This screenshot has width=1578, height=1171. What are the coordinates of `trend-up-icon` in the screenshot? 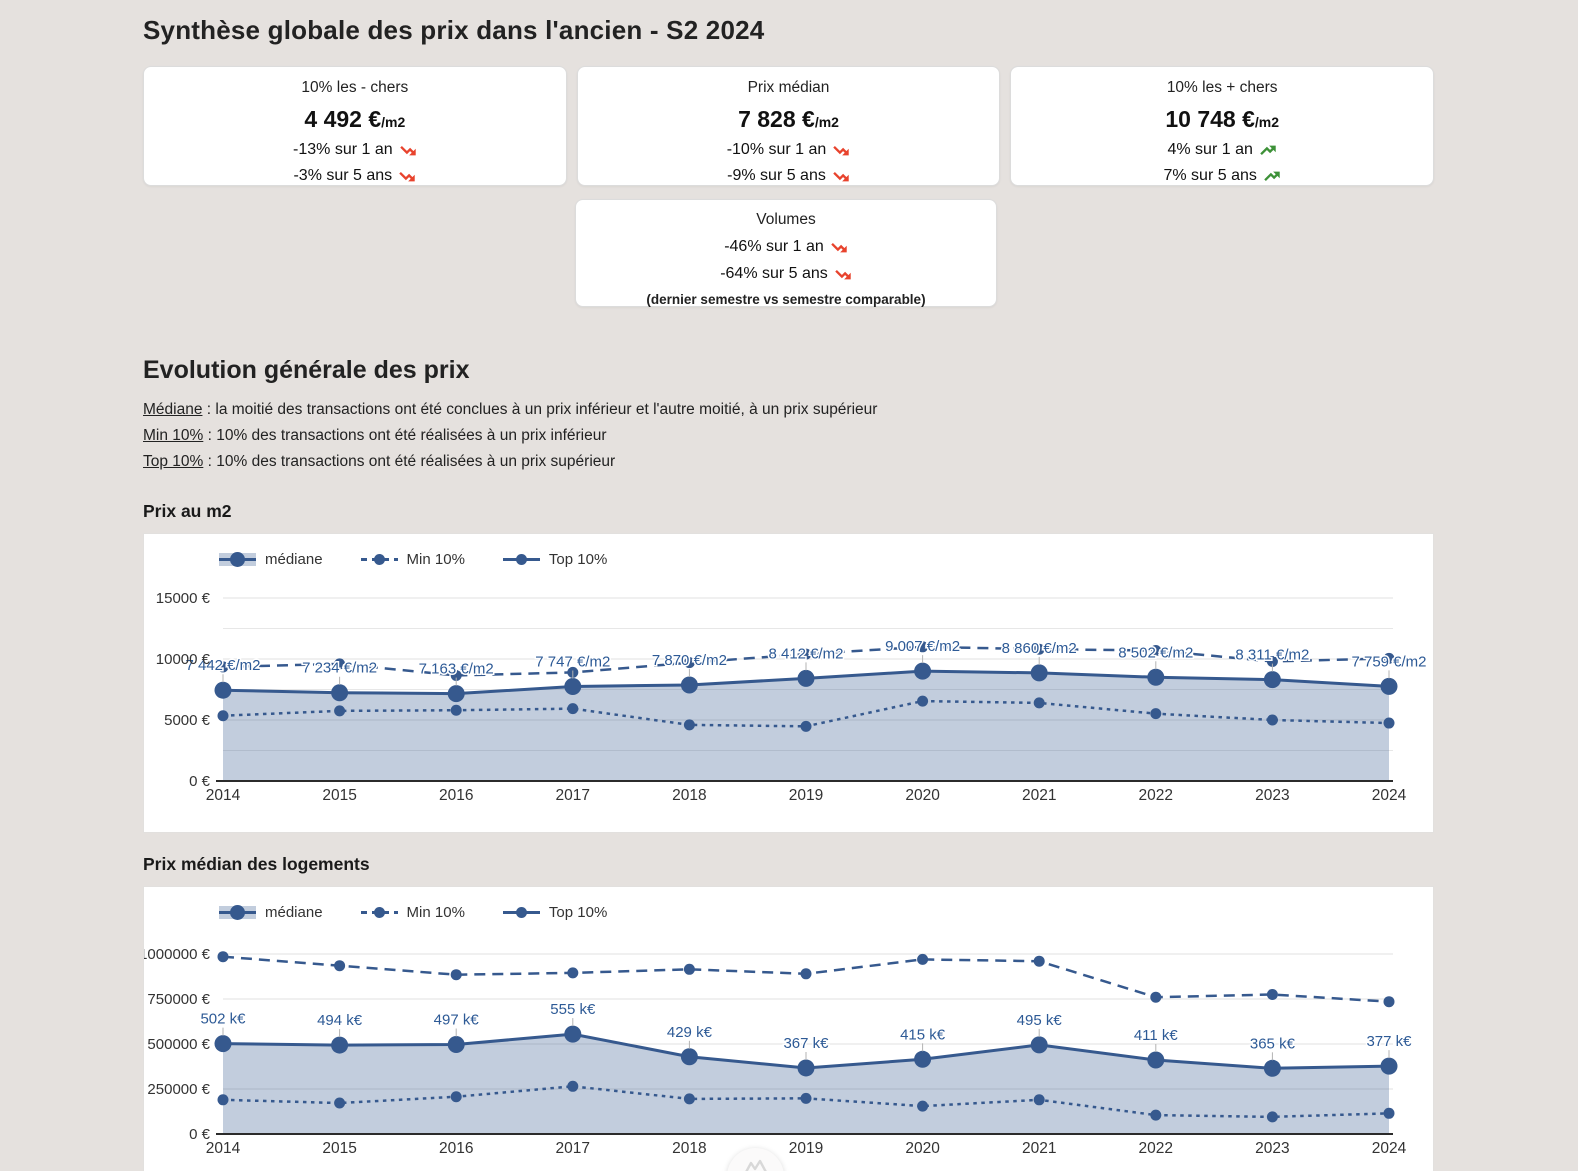 It's located at (1272, 176).